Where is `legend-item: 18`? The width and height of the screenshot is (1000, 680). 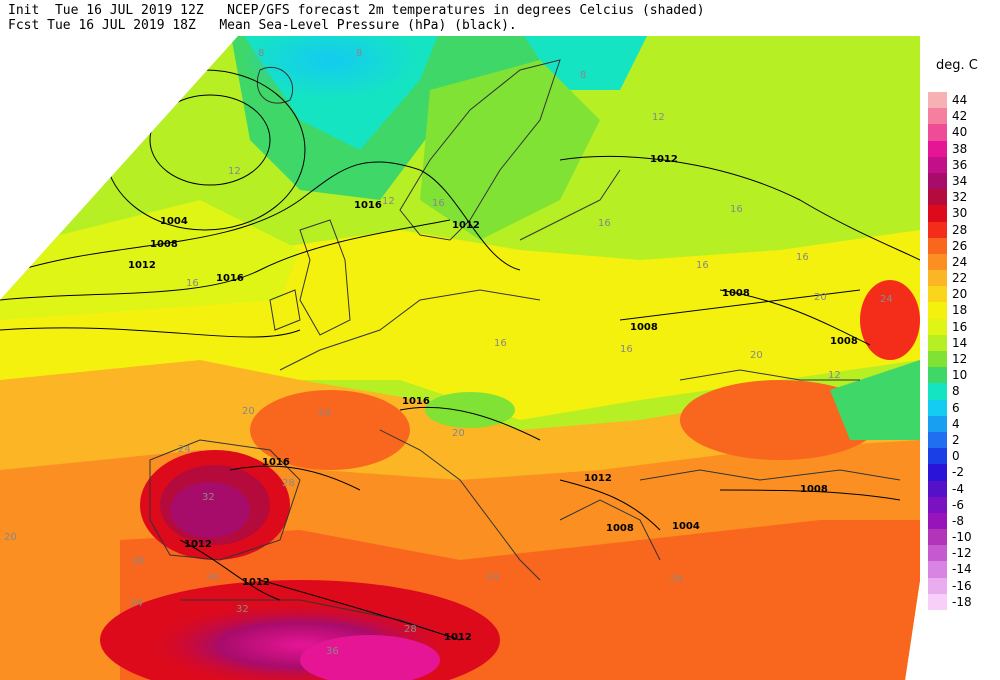
legend-item: 18 is located at coordinates (963, 310).